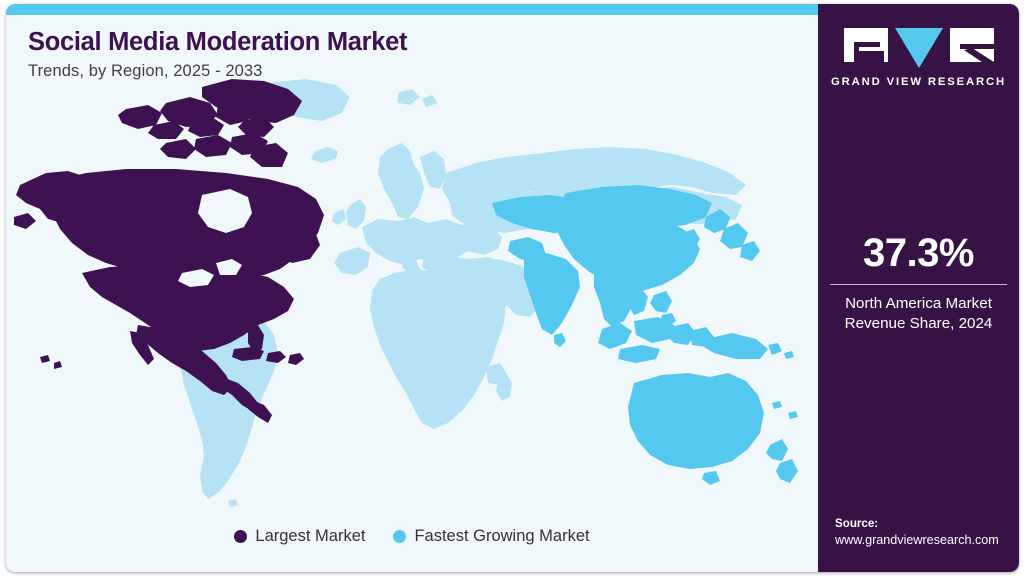 This screenshot has width=1025, height=576. I want to click on page-title: Social Media Moderation Market, so click(218, 42).